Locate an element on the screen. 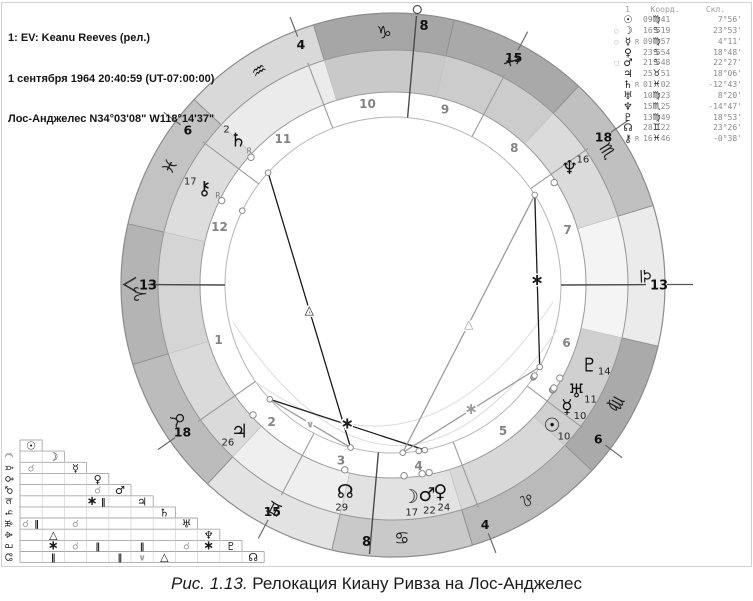  grid-row-label-4: ♂ is located at coordinates (10, 490).